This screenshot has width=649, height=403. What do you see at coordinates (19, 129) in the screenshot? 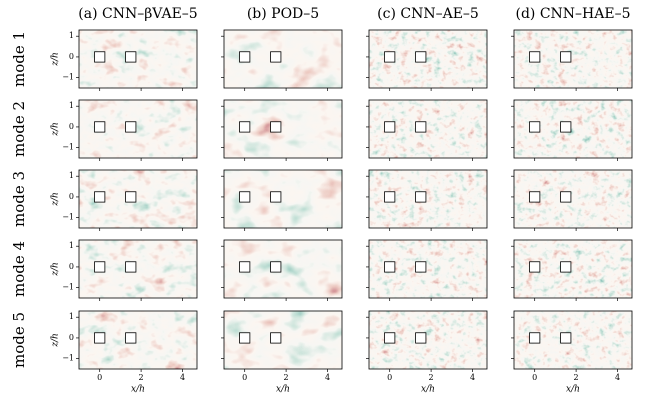
I see `row-label: mode 2` at bounding box center [19, 129].